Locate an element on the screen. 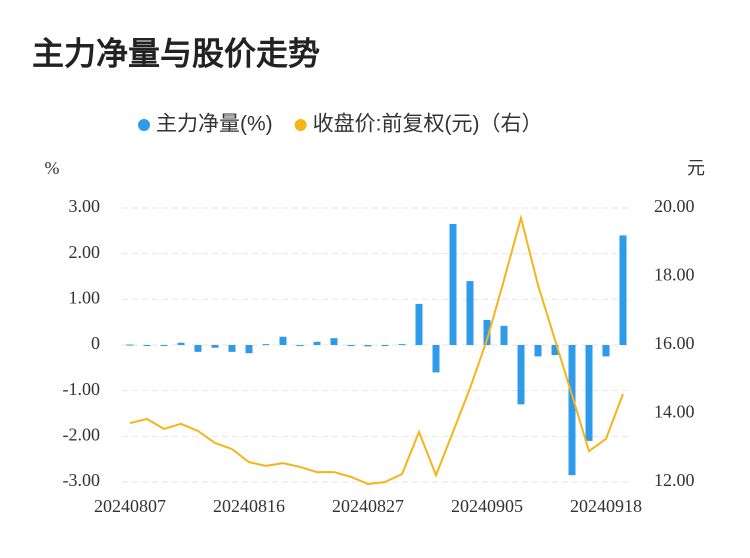  y2-axis-label: 元 is located at coordinates (696, 168).